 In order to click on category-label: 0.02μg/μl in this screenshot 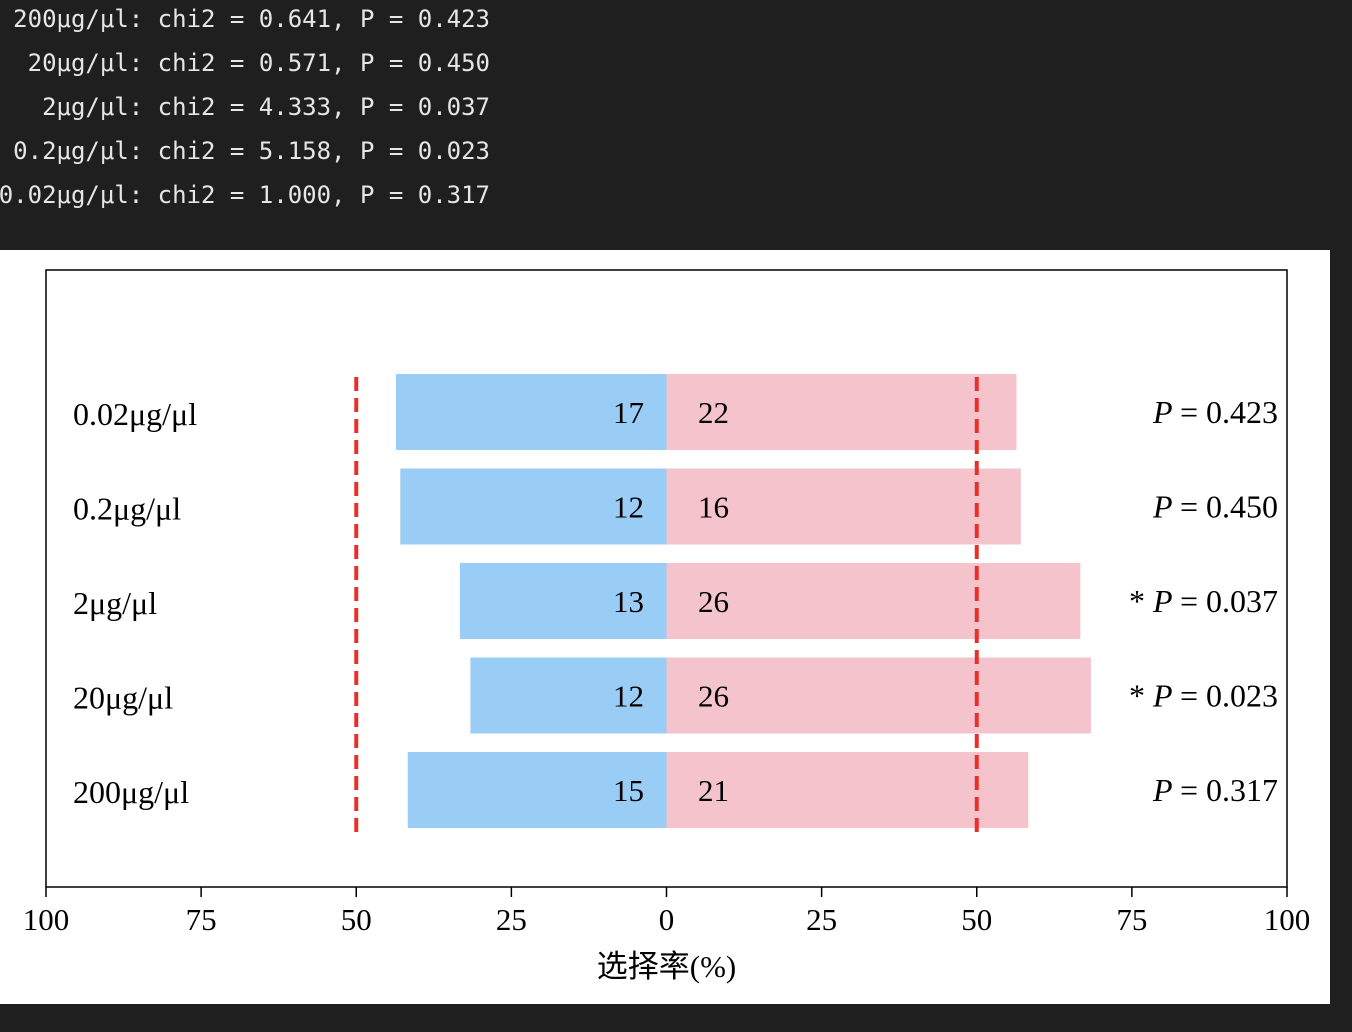, I will do `click(135, 414)`.